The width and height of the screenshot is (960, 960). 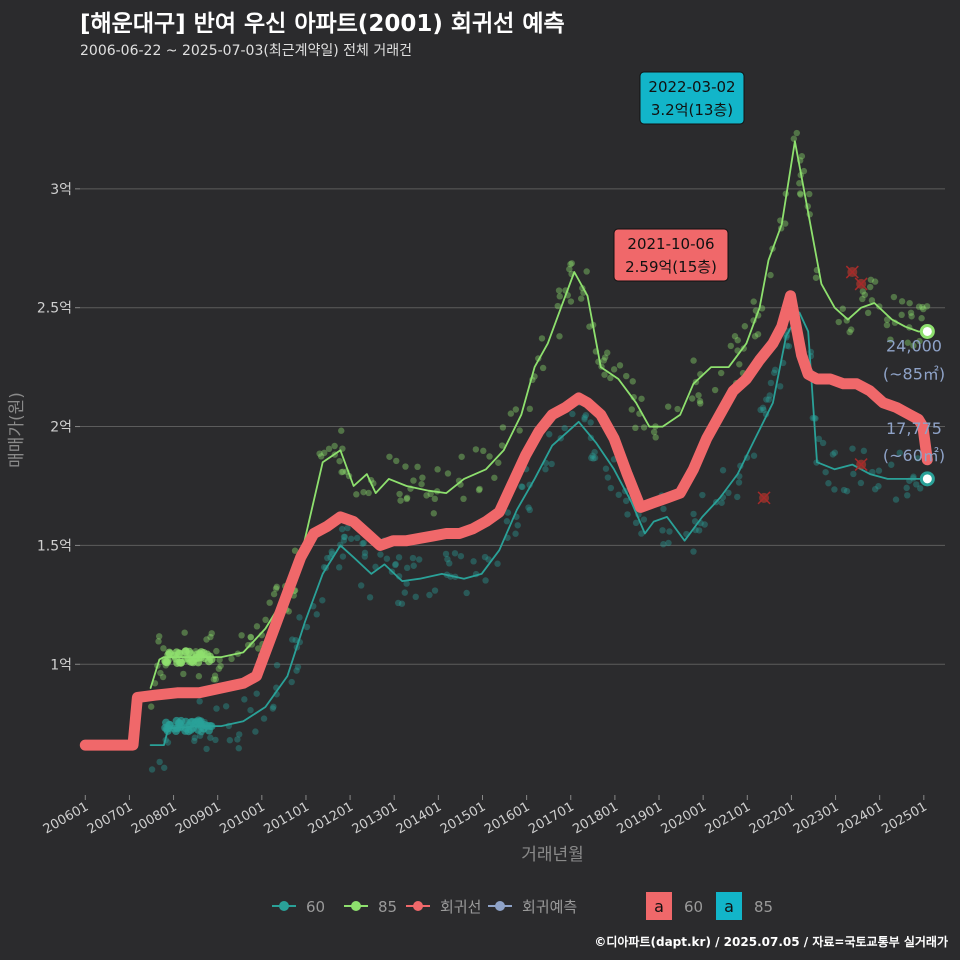 I want to click on legend-fill-label: 60, so click(x=693, y=907).